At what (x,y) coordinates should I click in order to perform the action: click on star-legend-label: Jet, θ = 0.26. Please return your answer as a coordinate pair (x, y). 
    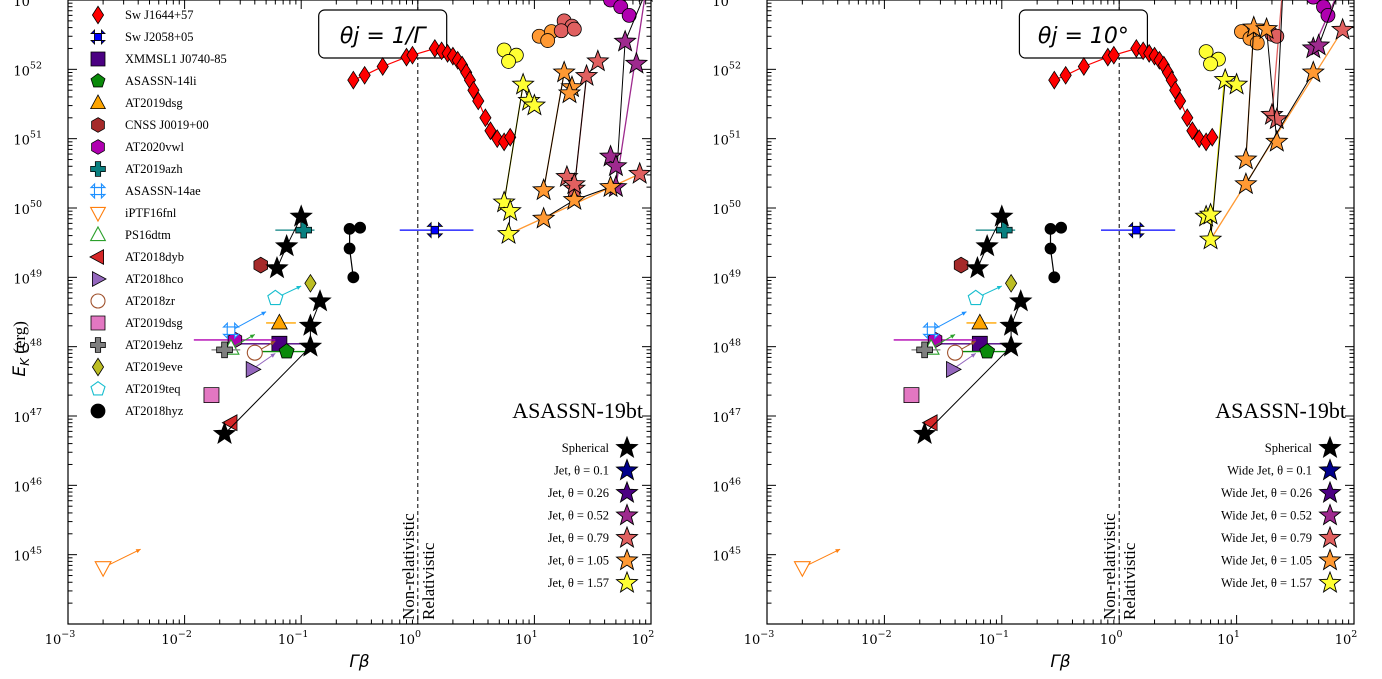
    Looking at the image, I should click on (578, 493).